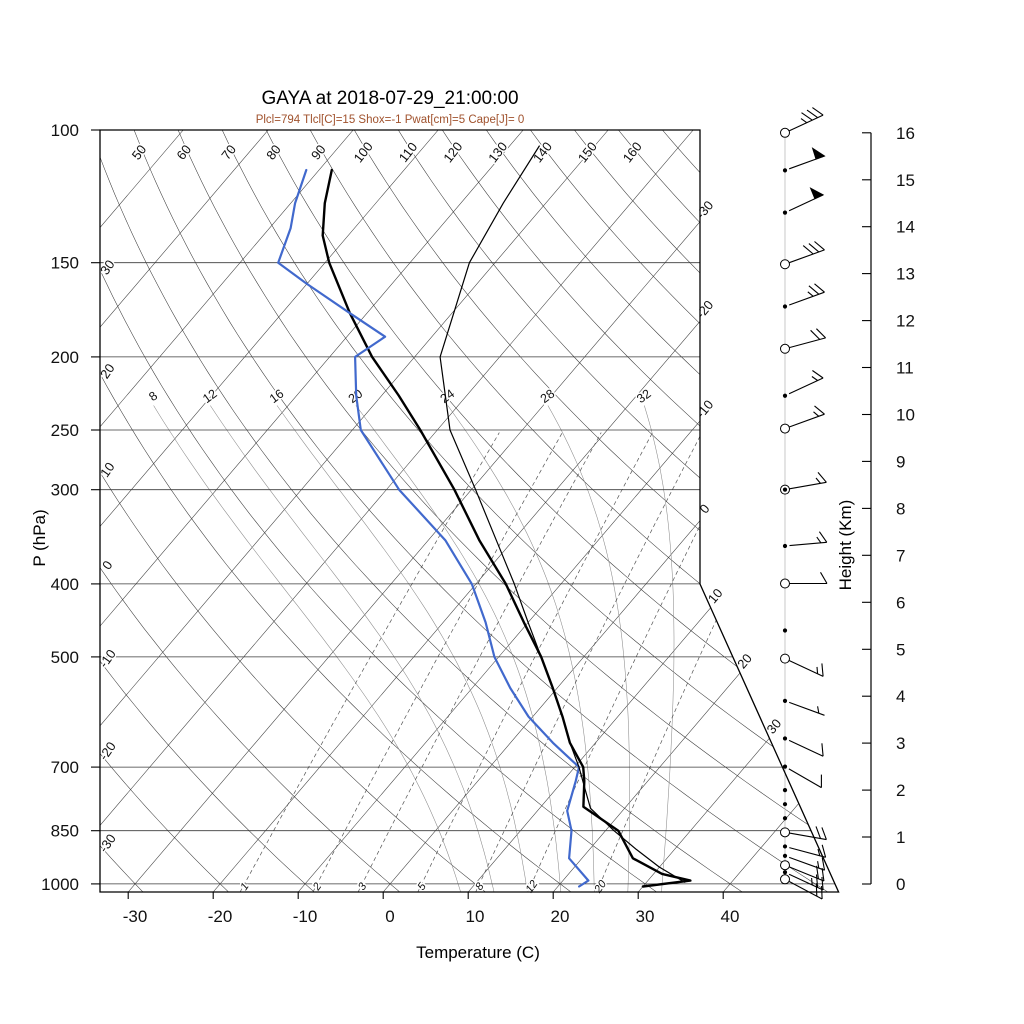  Describe the element at coordinates (905, 227) in the screenshot. I see `height-tick-label: 14` at that location.